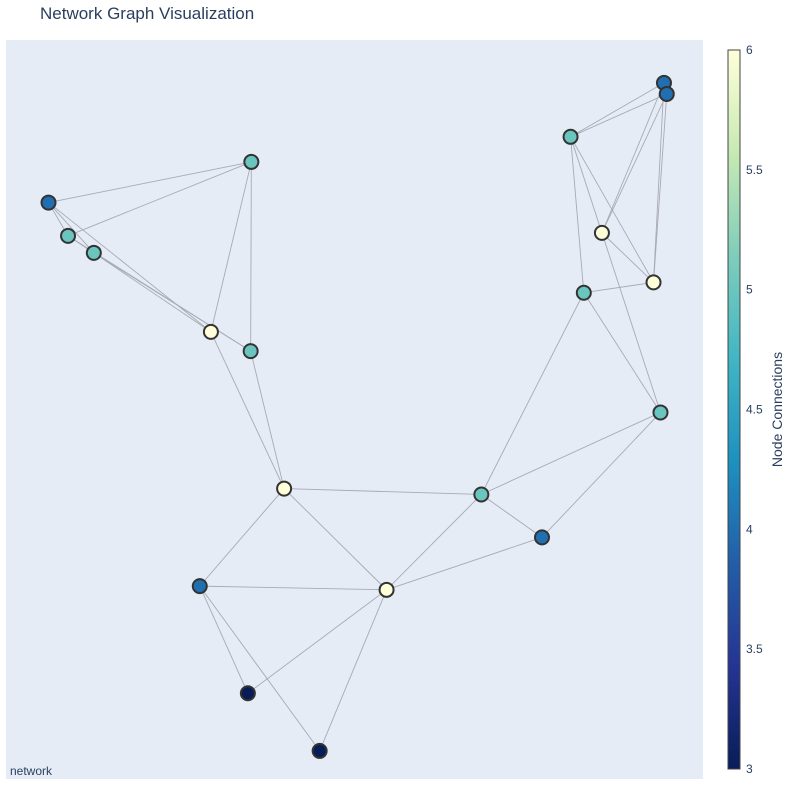 The image size is (800, 800). Describe the element at coordinates (777, 409) in the screenshot. I see `colorbar-title: Node Connections` at that location.